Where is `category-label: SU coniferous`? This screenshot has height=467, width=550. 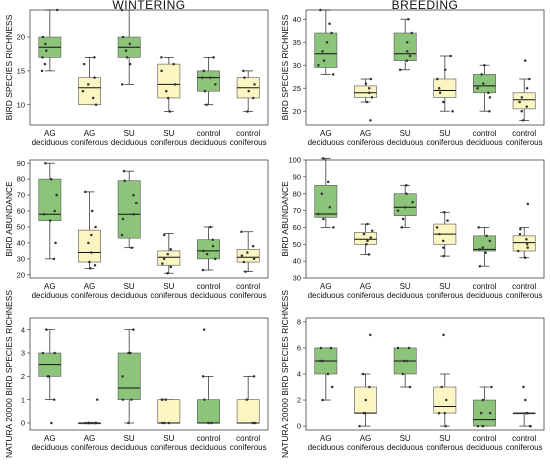 category-label: SU coniferous is located at coordinates (168, 443).